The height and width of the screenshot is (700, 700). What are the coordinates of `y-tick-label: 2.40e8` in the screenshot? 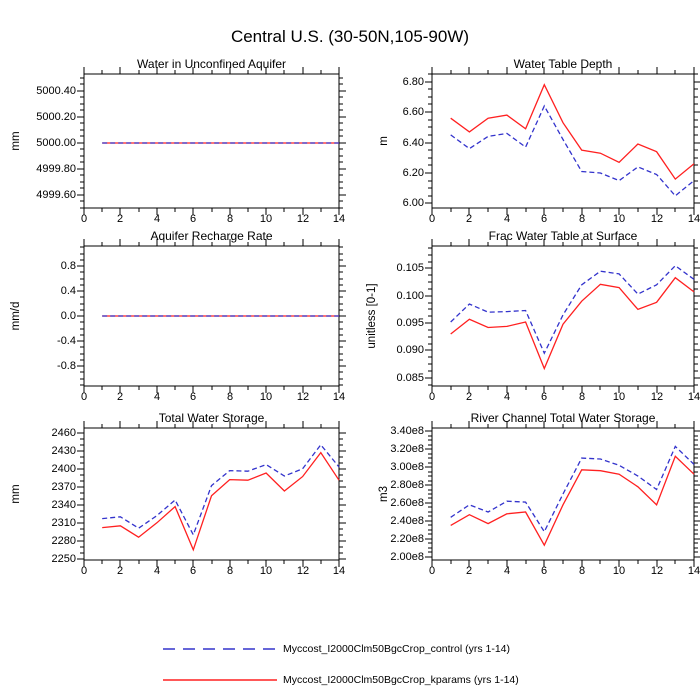 It's located at (407, 521).